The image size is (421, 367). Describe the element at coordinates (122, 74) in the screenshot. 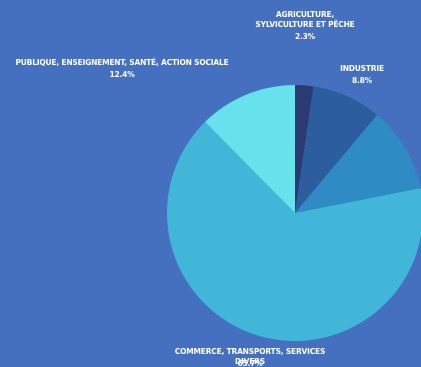

I see `slice-value: 12.4%` at that location.